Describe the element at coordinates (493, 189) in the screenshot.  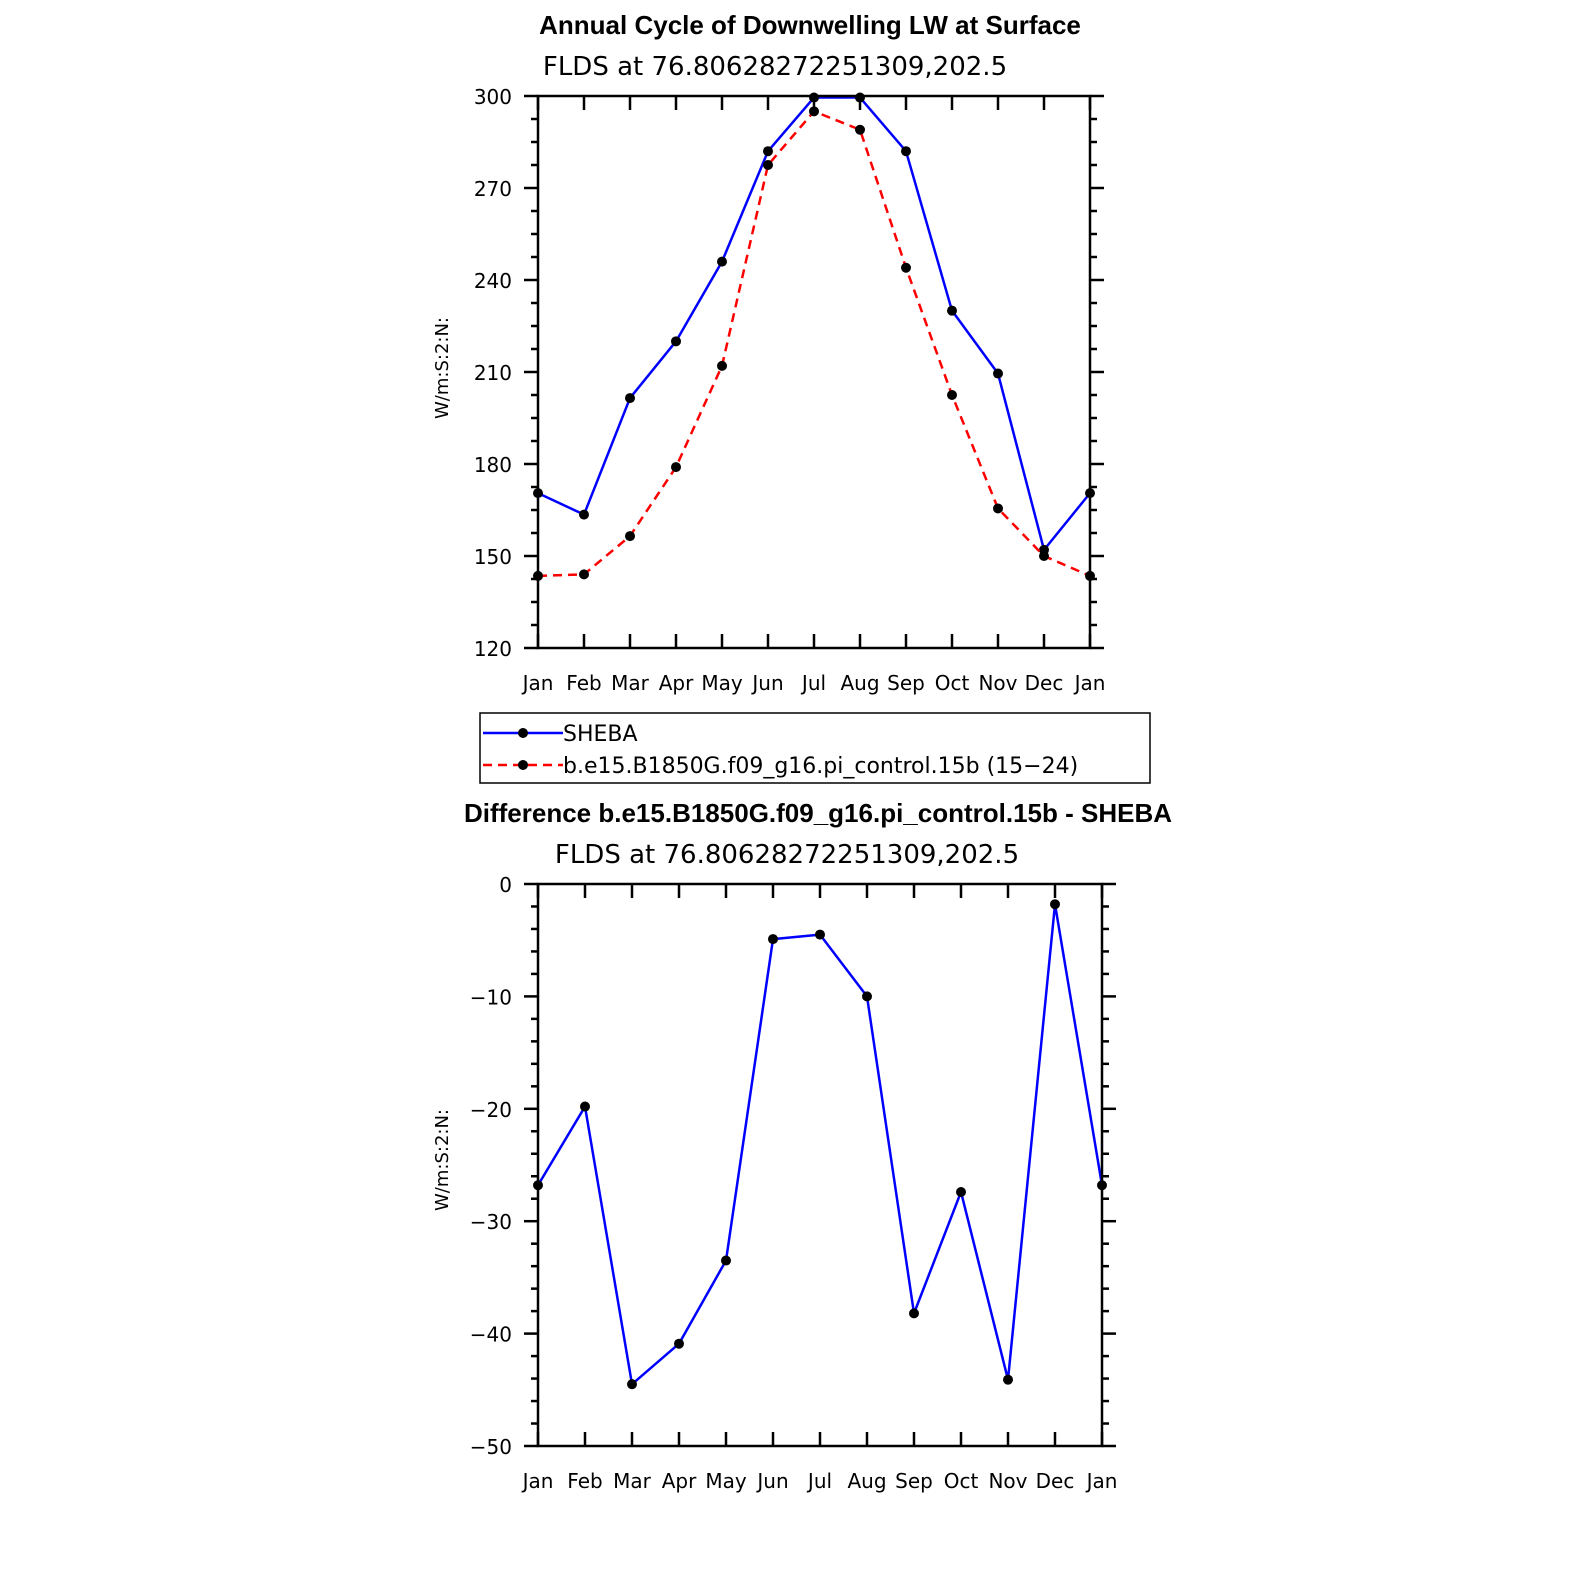
I see `y-tick-label: 270` at that location.